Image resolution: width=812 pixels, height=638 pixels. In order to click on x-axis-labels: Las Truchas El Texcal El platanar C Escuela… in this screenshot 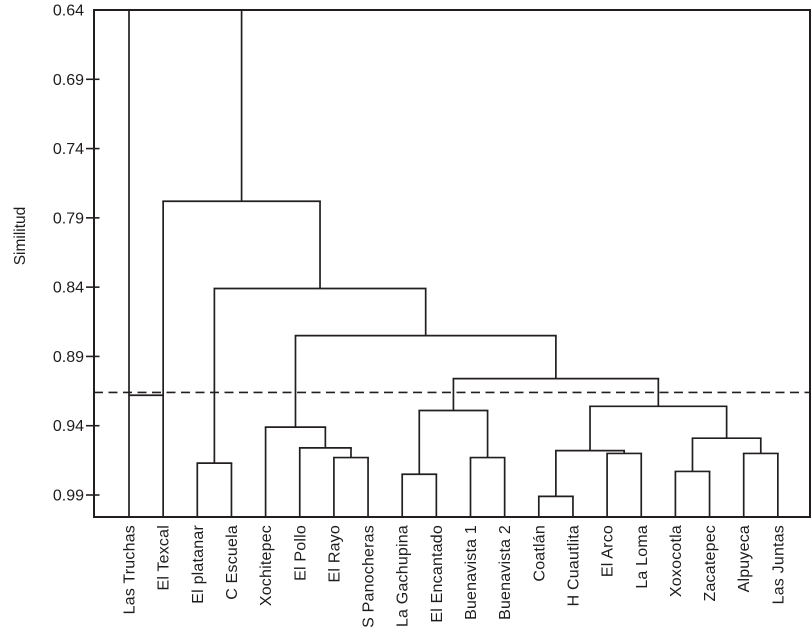, I will do `click(455, 576)`.